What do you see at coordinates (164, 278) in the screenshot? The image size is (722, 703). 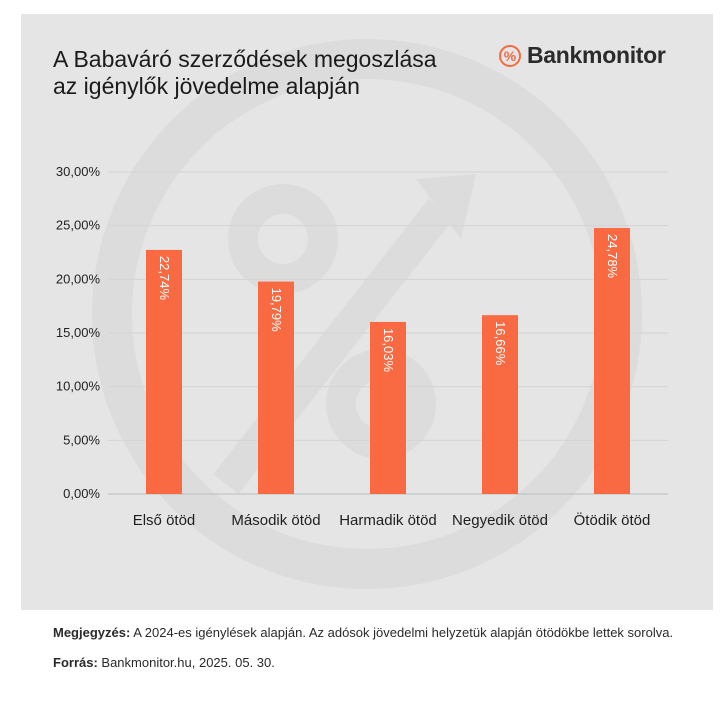 I see `data-label: 22,74%` at bounding box center [164, 278].